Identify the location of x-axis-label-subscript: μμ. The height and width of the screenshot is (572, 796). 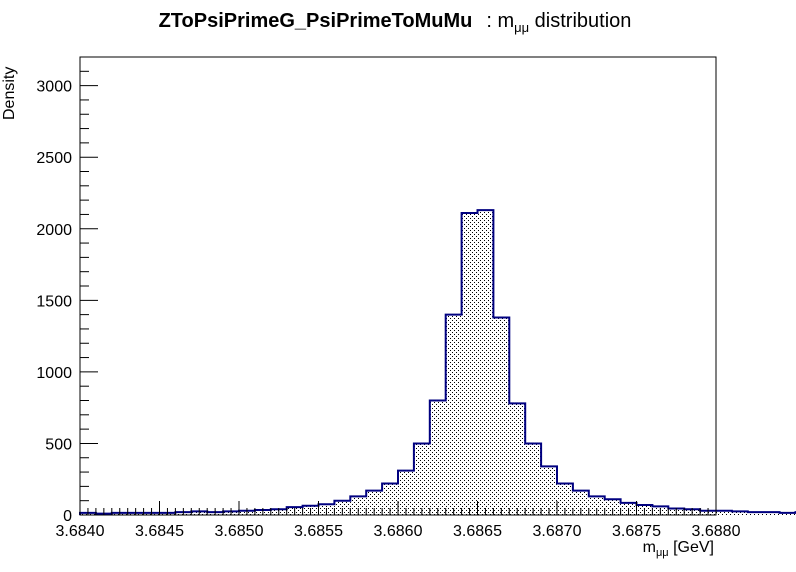
(662, 553).